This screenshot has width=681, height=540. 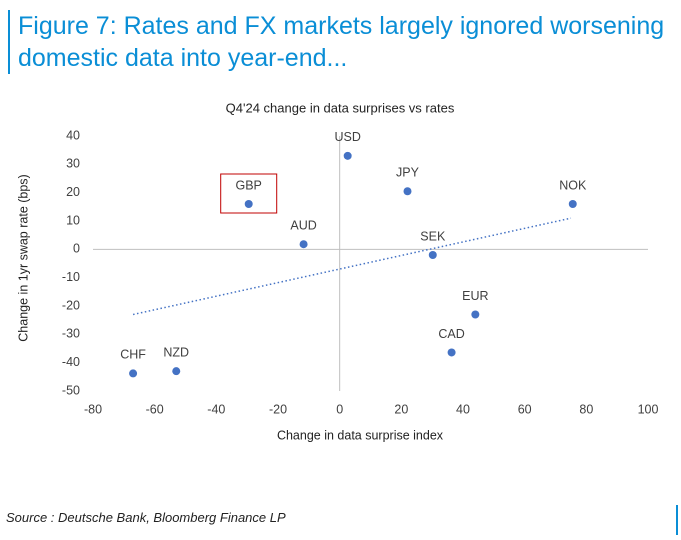 What do you see at coordinates (73, 135) in the screenshot?
I see `y-tick-label: 40` at bounding box center [73, 135].